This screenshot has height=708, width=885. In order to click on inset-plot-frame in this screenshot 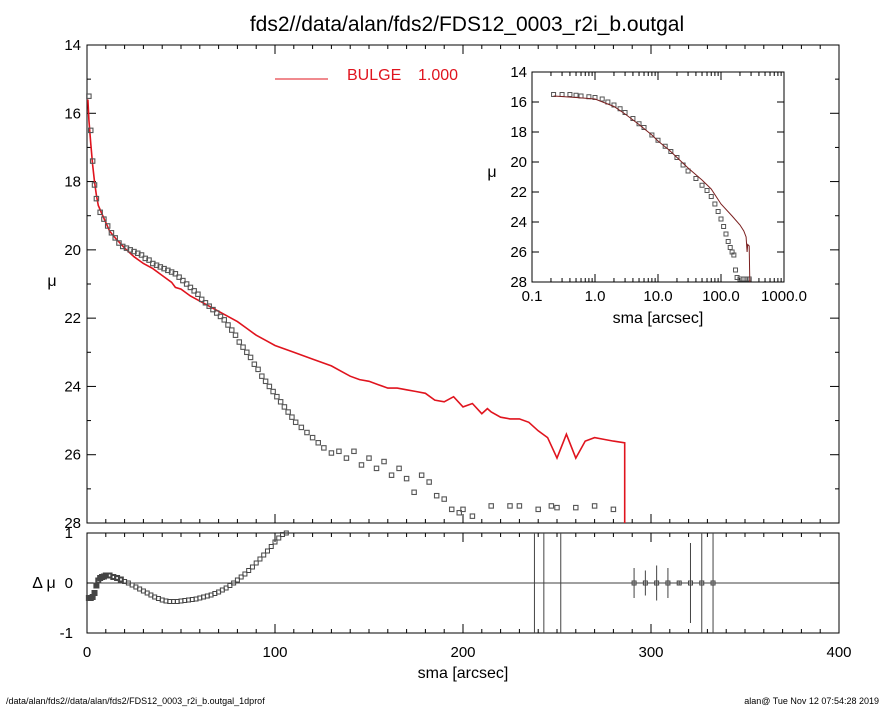, I will do `click(658, 177)`.